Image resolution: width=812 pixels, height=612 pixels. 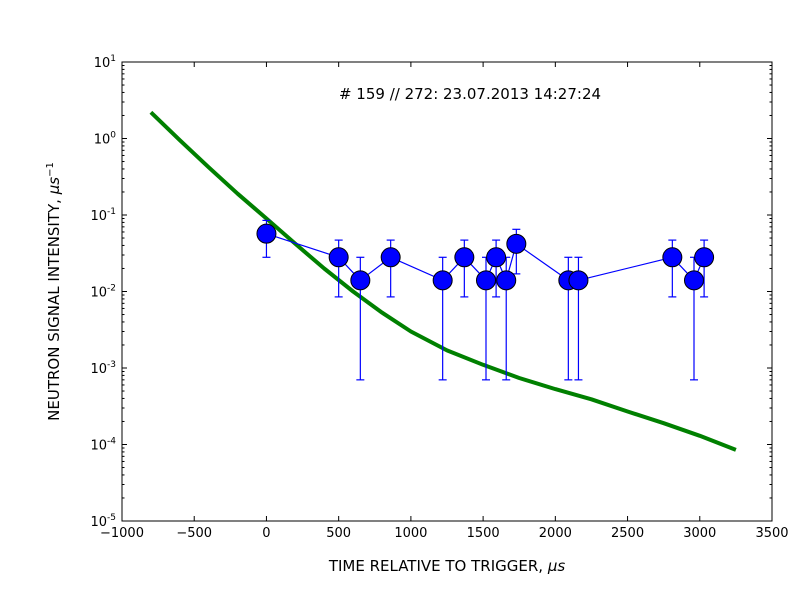 What do you see at coordinates (103, 445) in the screenshot?
I see `y-tick-label: 10⁻⁴` at bounding box center [103, 445].